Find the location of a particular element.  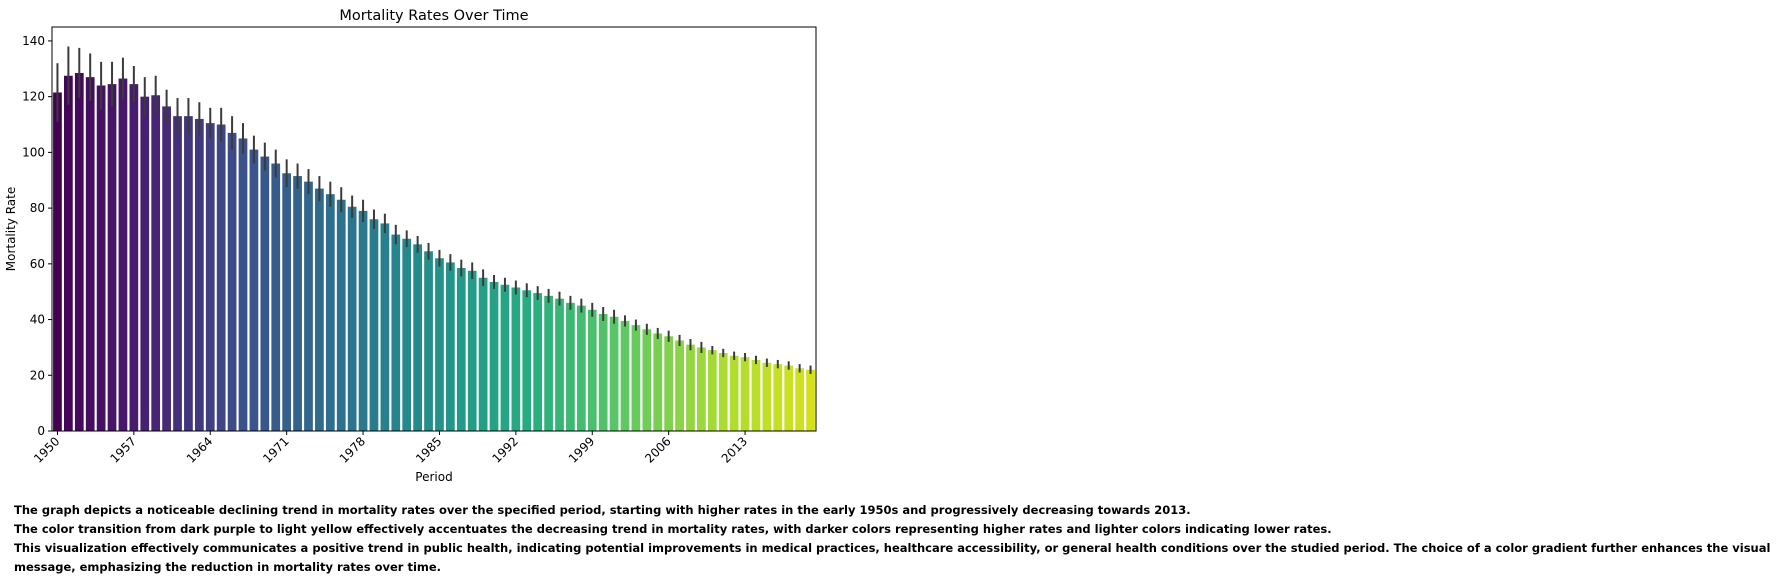

y-axis: 0 20 40 60 80 100 120 140 is located at coordinates (37, 236).